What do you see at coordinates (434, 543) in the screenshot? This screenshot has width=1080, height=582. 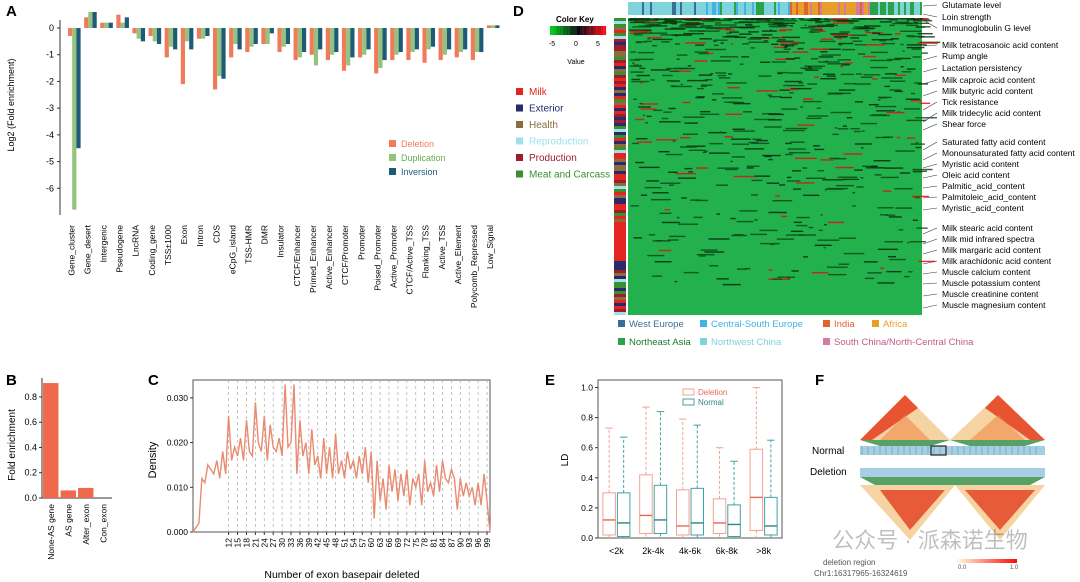 I see `tick-label-c-81: 81` at bounding box center [434, 543].